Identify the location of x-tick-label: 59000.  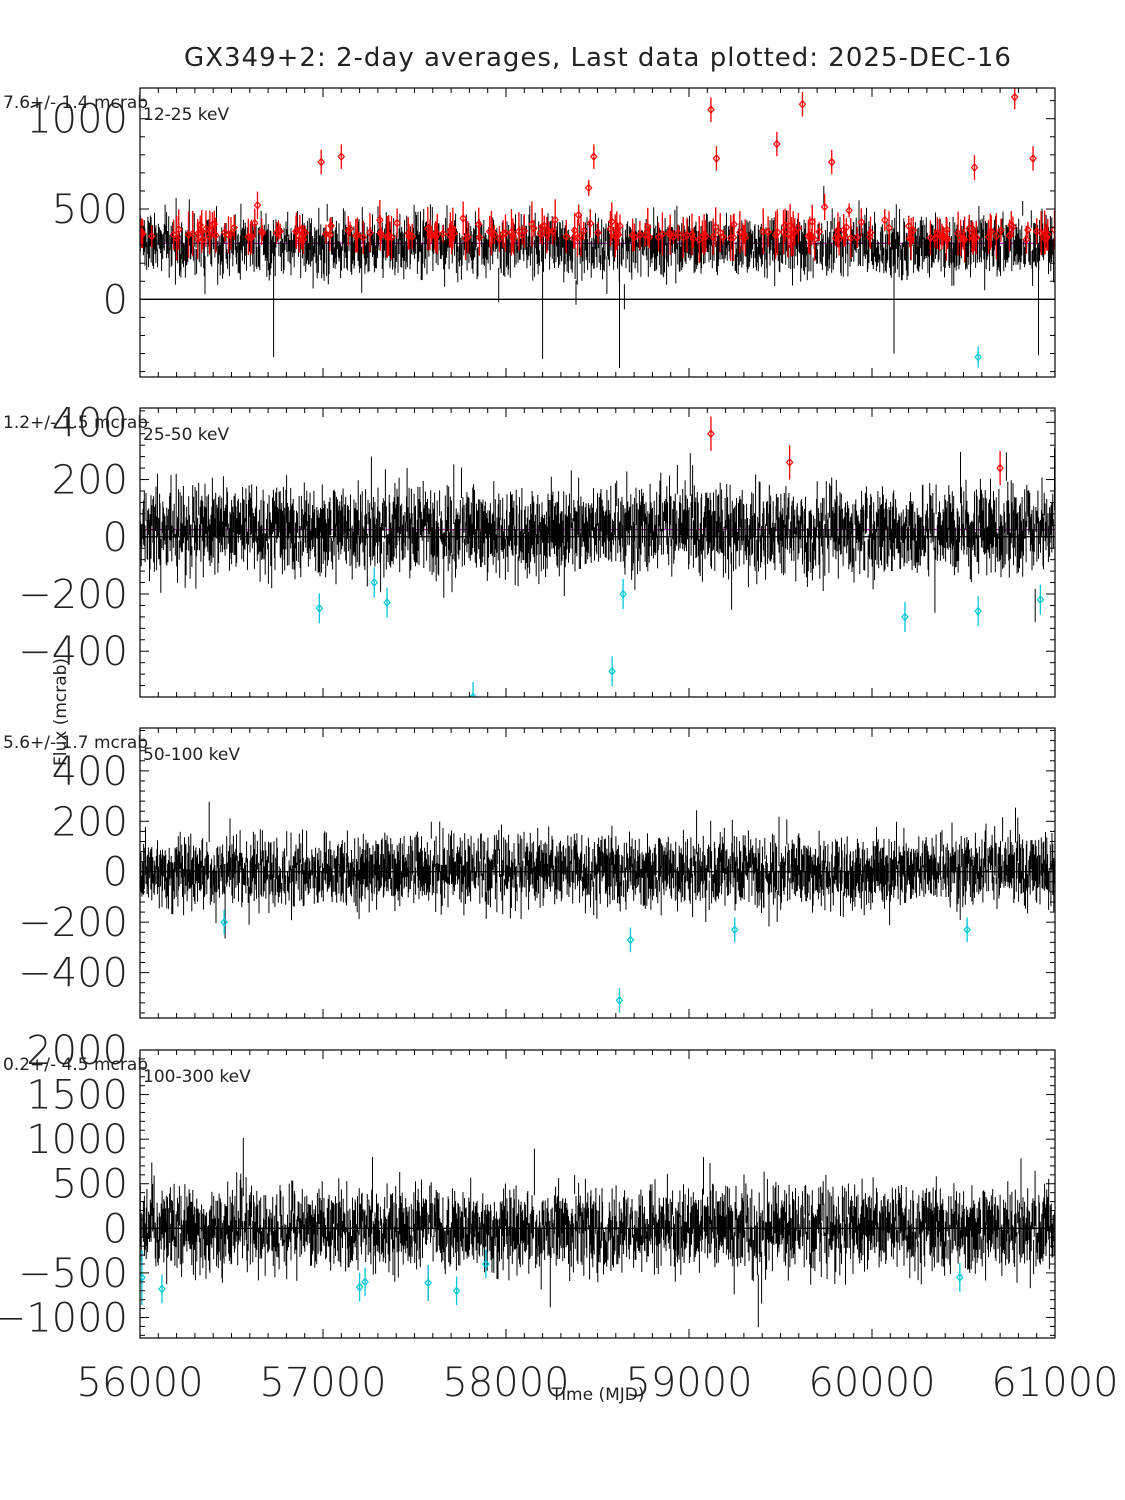
(688, 1383).